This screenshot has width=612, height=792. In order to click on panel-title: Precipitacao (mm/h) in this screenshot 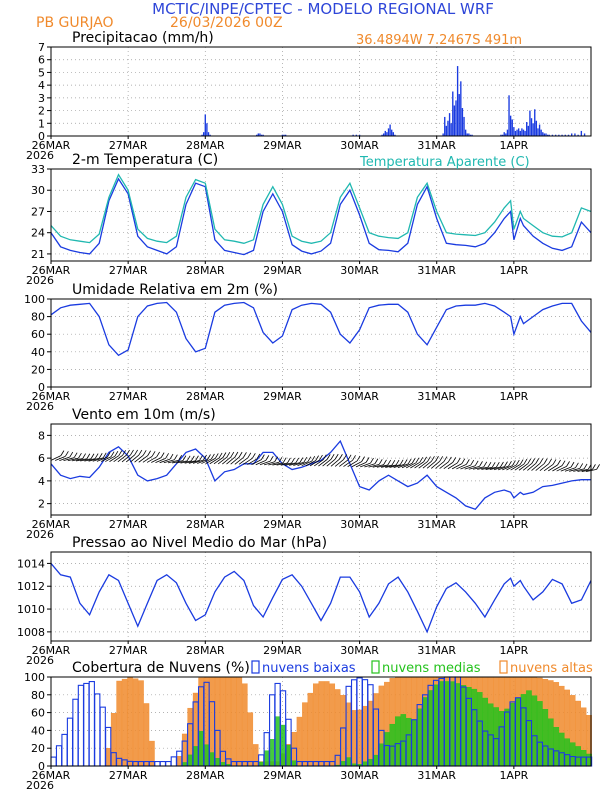, I will do `click(143, 38)`.